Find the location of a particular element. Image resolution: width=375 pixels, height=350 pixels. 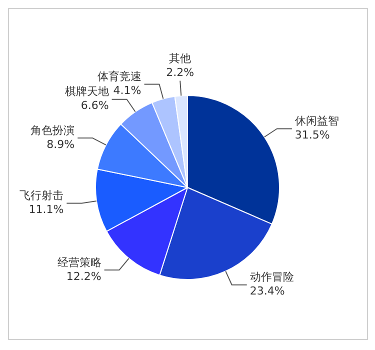

slice-label: 动作冒险 is located at coordinates (272, 277).